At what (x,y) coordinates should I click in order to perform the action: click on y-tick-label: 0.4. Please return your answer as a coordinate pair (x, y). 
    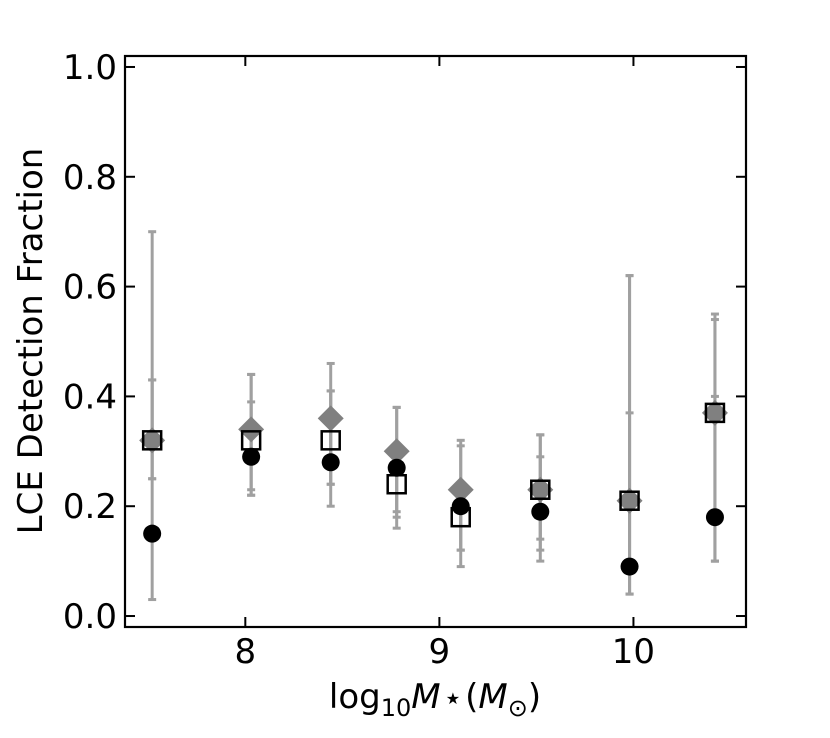
    Looking at the image, I should click on (90, 397).